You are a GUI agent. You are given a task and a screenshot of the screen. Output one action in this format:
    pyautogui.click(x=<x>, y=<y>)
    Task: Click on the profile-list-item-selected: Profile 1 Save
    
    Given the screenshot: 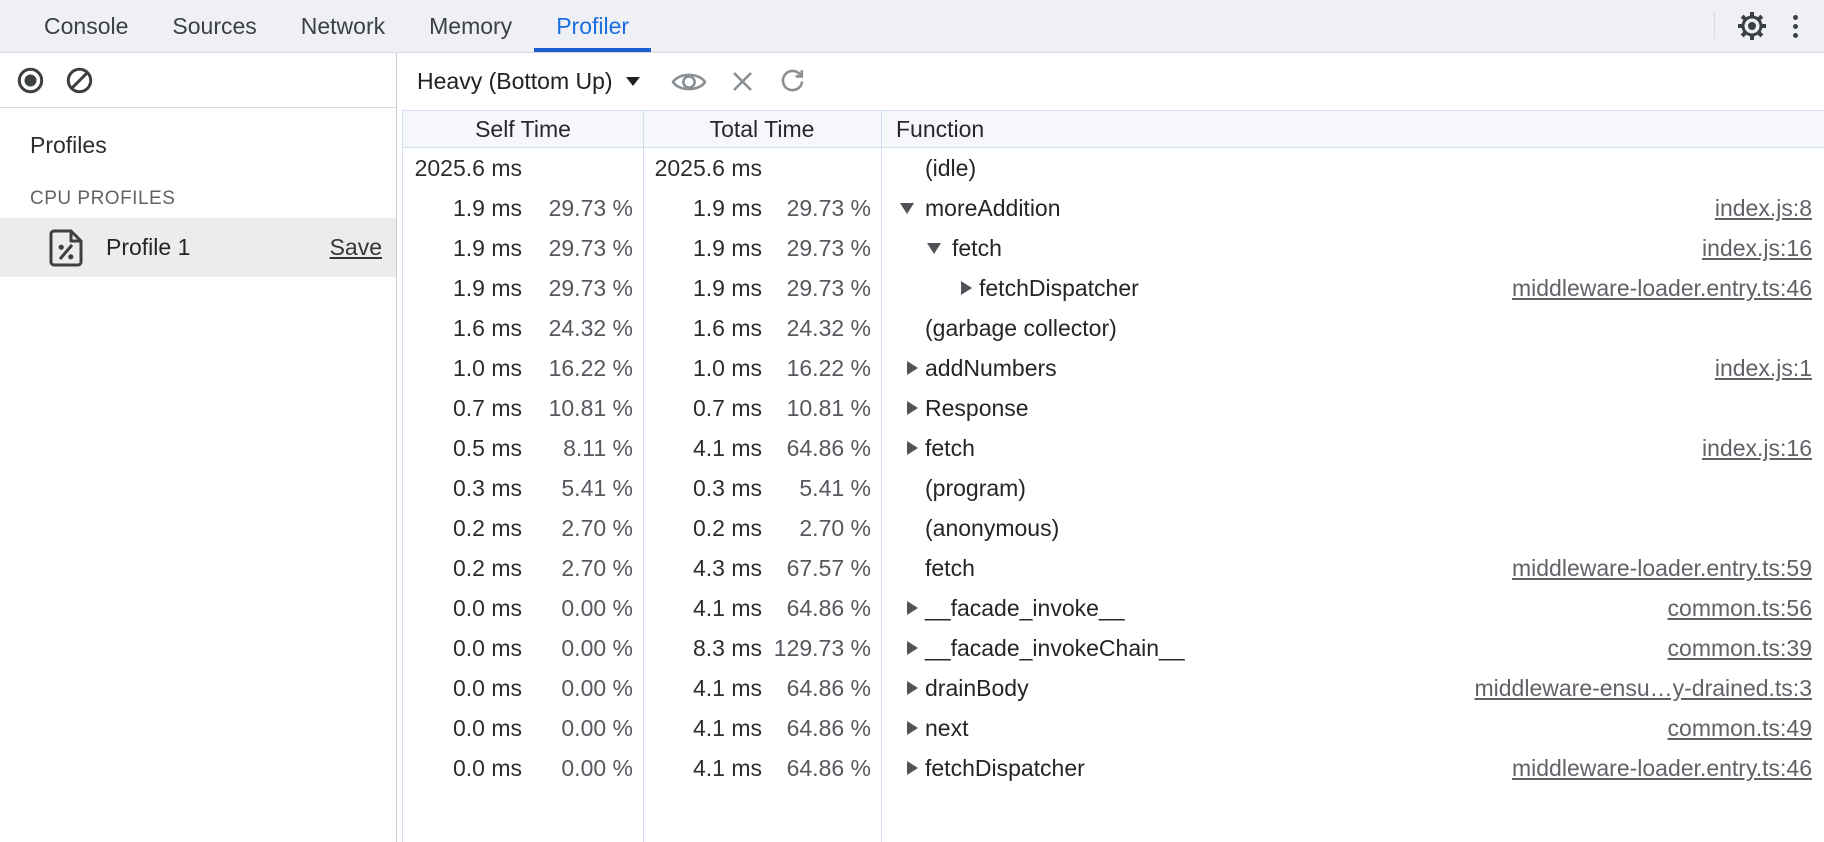 What is the action you would take?
    pyautogui.click(x=198, y=247)
    